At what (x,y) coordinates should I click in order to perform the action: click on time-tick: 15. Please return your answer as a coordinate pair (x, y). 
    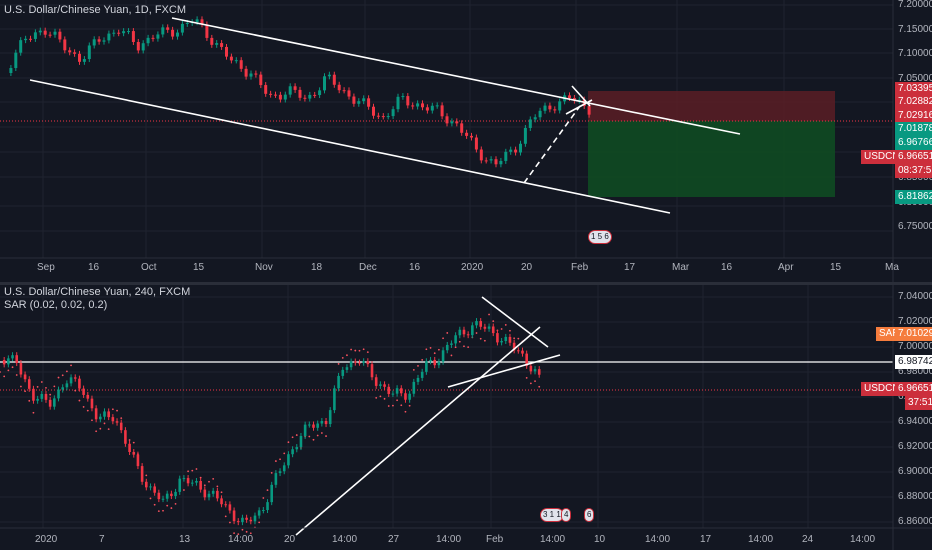
    Looking at the image, I should click on (199, 267).